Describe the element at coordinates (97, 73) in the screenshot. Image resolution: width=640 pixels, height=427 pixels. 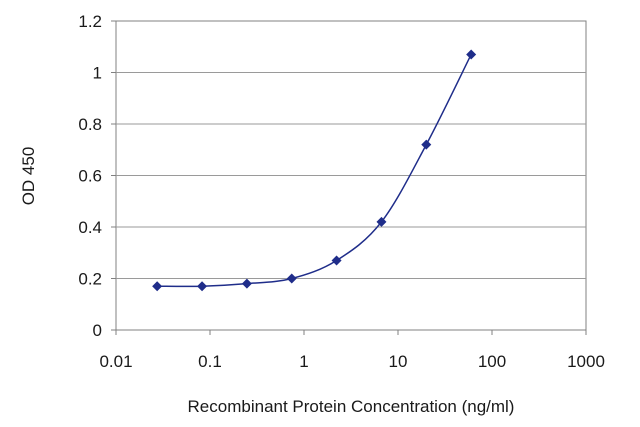
I see `y-tick-label: 1` at that location.